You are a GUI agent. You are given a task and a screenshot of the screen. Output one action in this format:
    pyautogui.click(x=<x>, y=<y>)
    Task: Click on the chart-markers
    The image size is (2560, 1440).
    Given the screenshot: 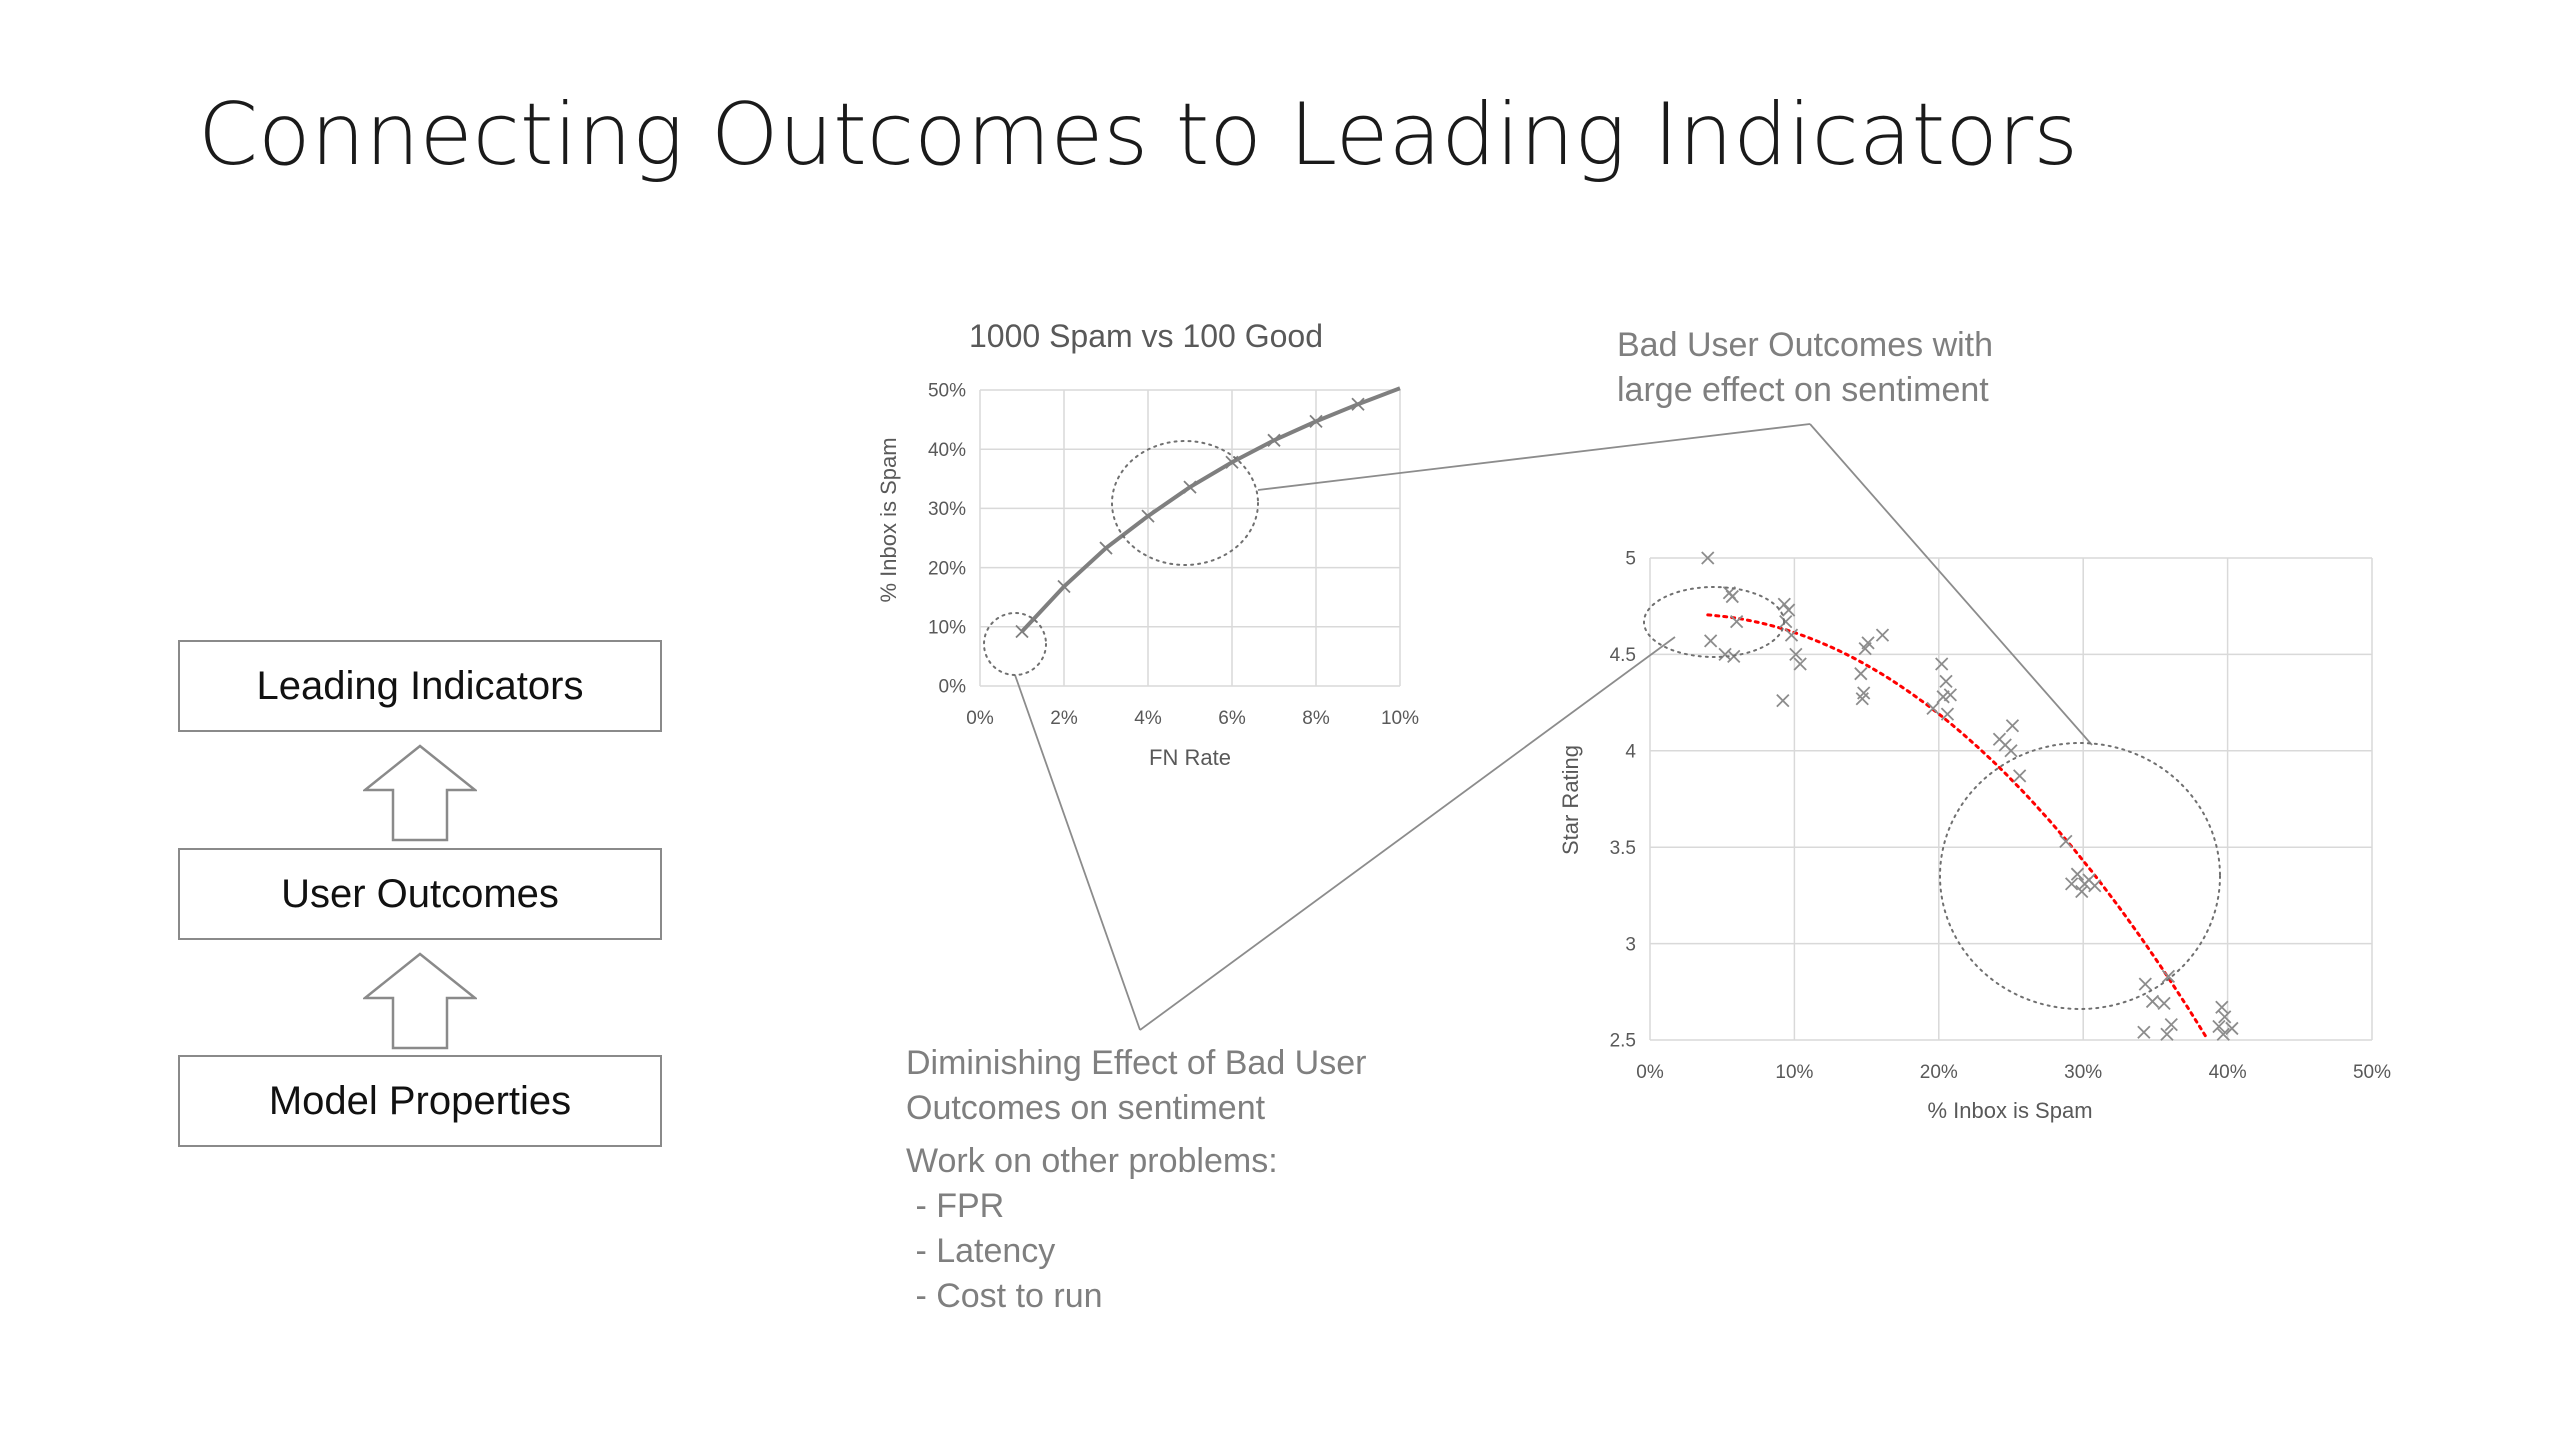 What is the action you would take?
    pyautogui.click(x=1970, y=796)
    